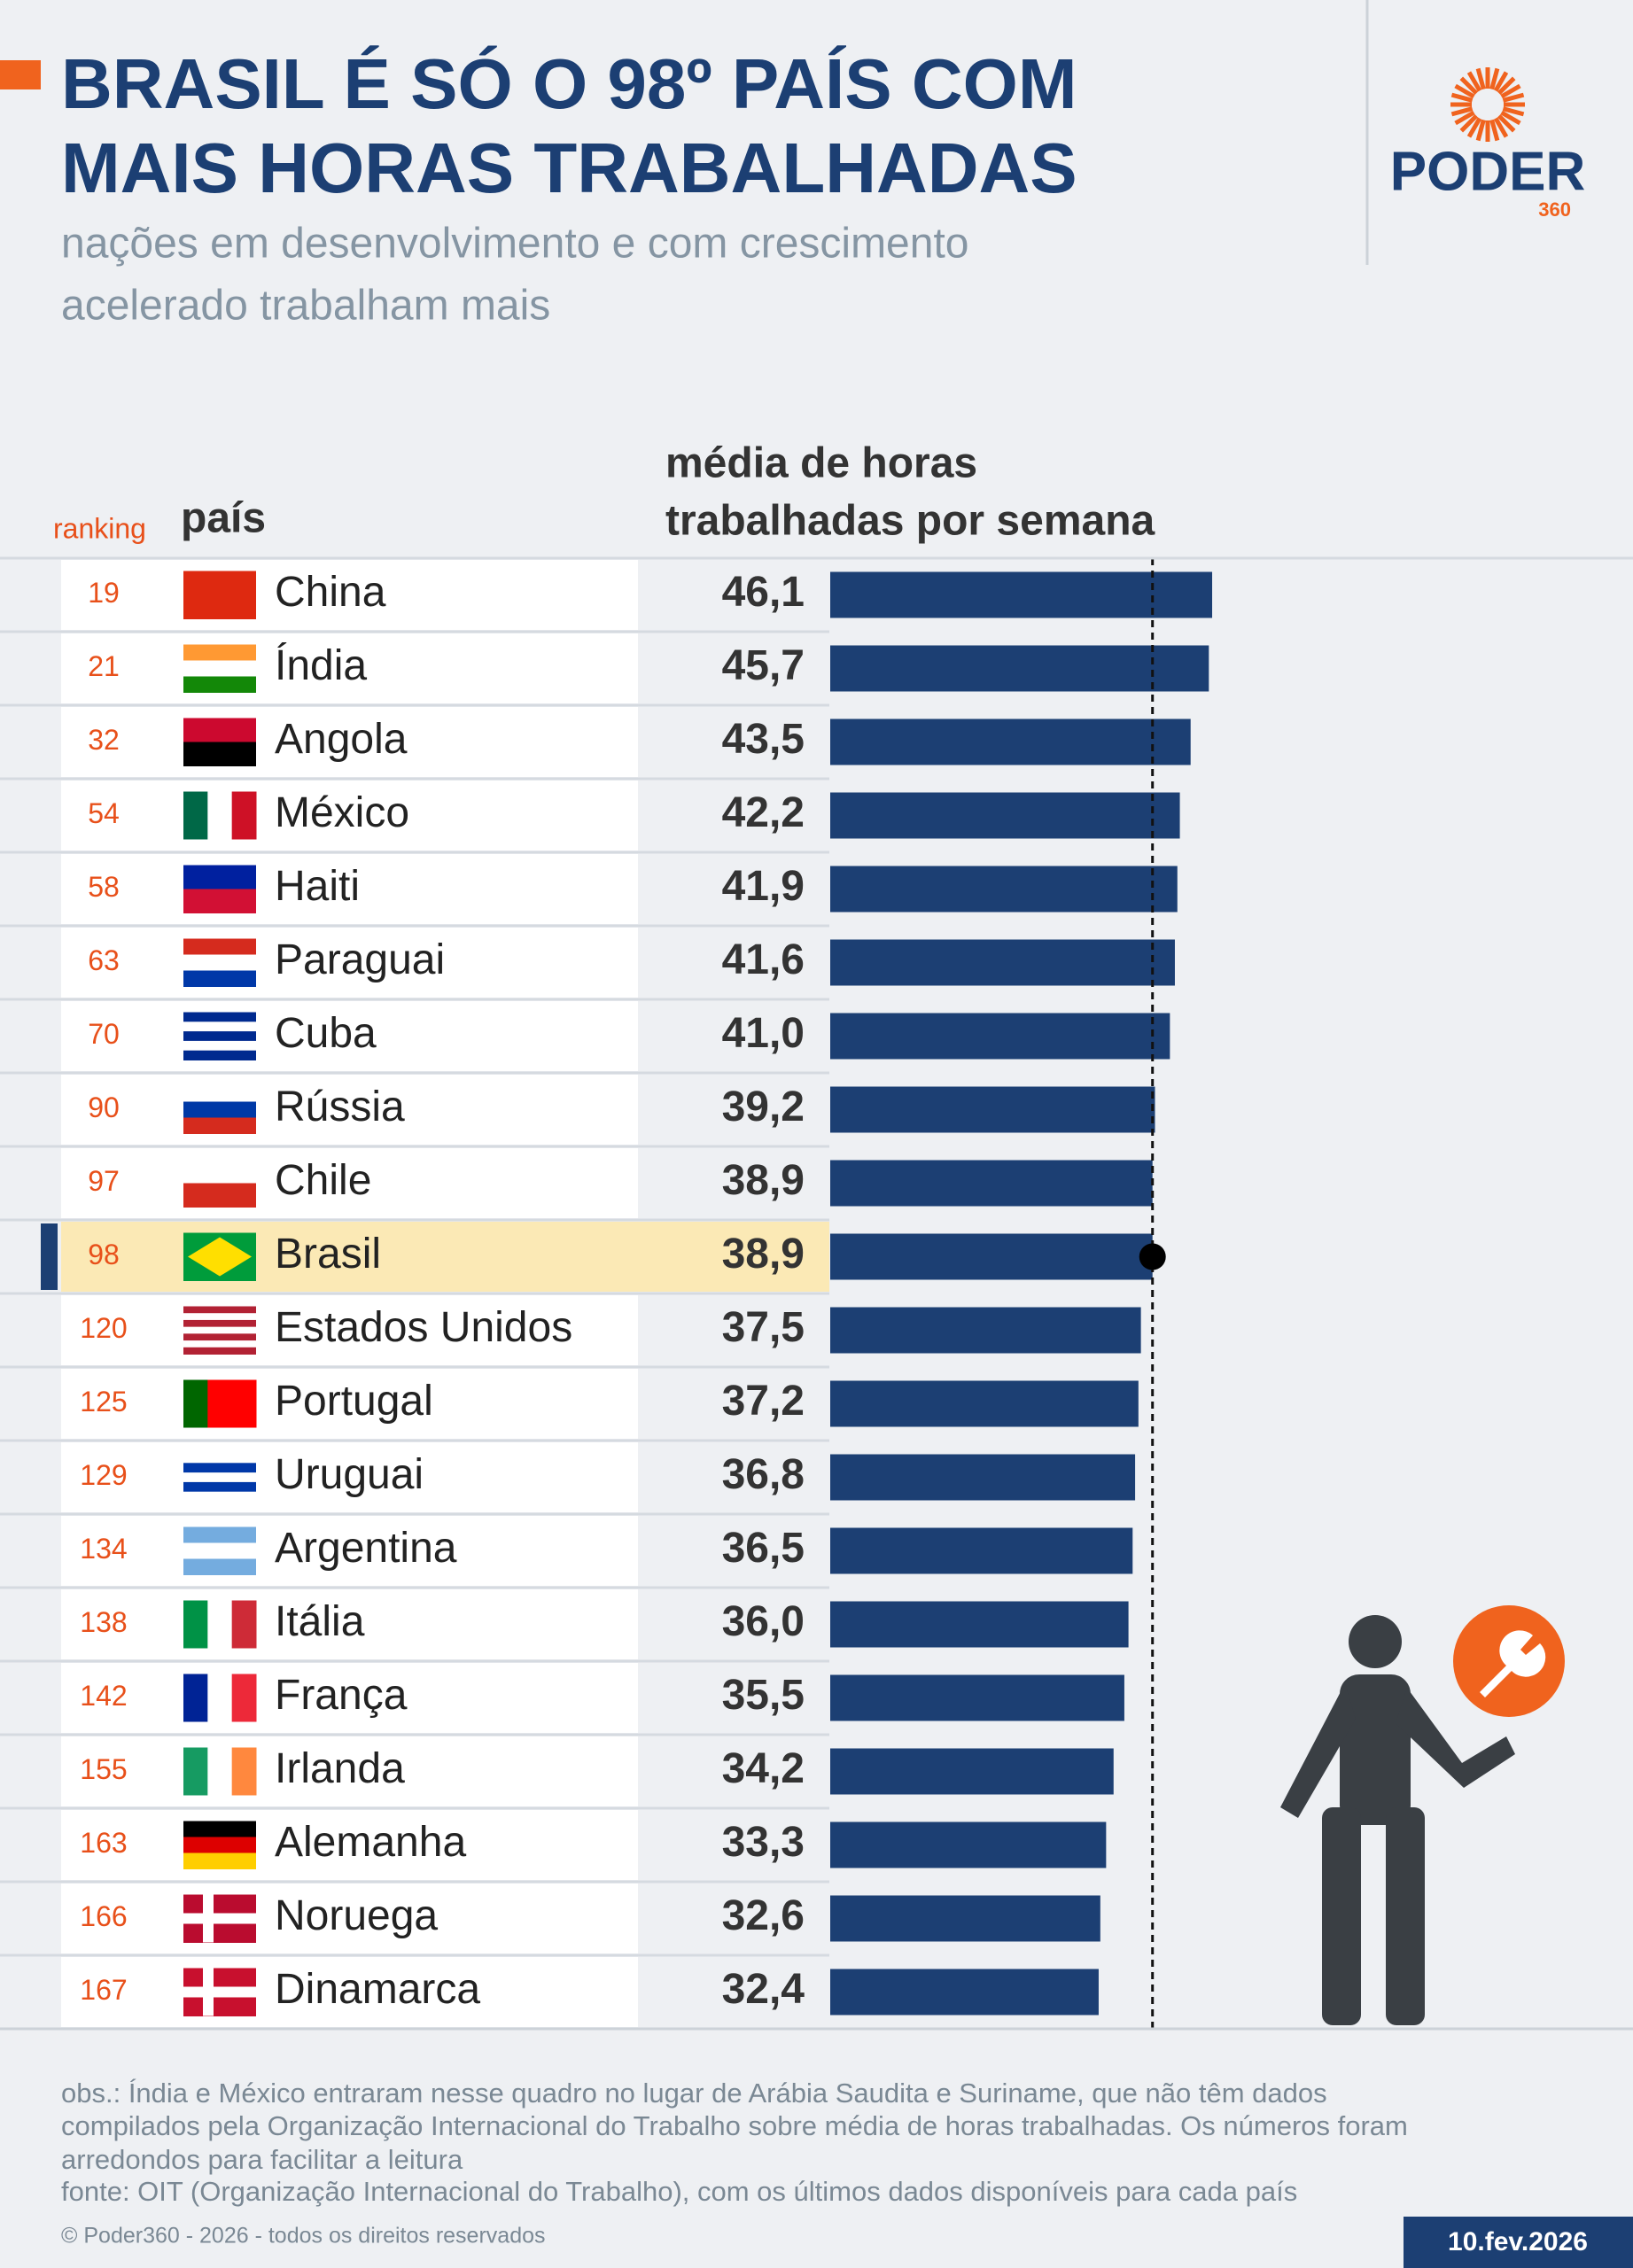 Image resolution: width=1633 pixels, height=2268 pixels. I want to click on logo-suffix: 360, so click(1554, 209).